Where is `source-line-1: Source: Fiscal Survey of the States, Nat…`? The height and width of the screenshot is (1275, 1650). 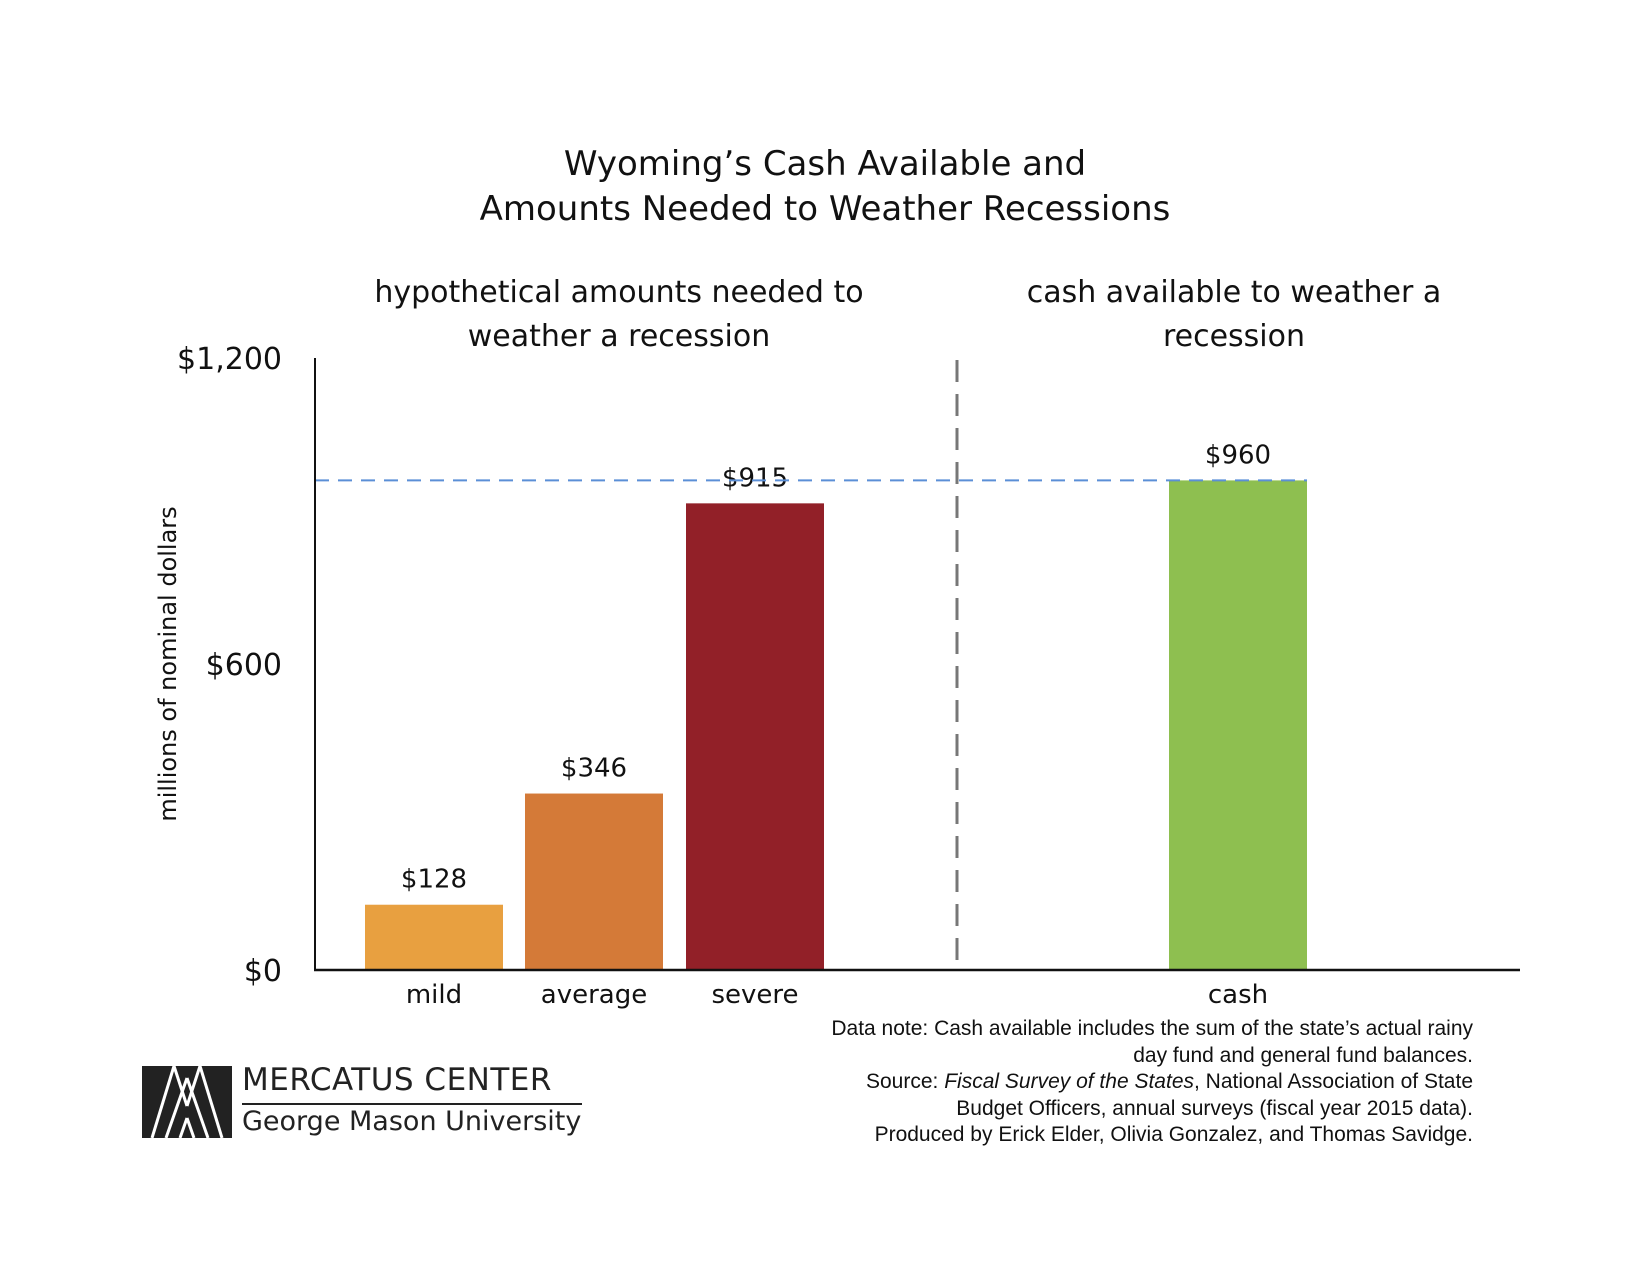 source-line-1: Source: Fiscal Survey of the States, Nat… is located at coordinates (1123, 1082).